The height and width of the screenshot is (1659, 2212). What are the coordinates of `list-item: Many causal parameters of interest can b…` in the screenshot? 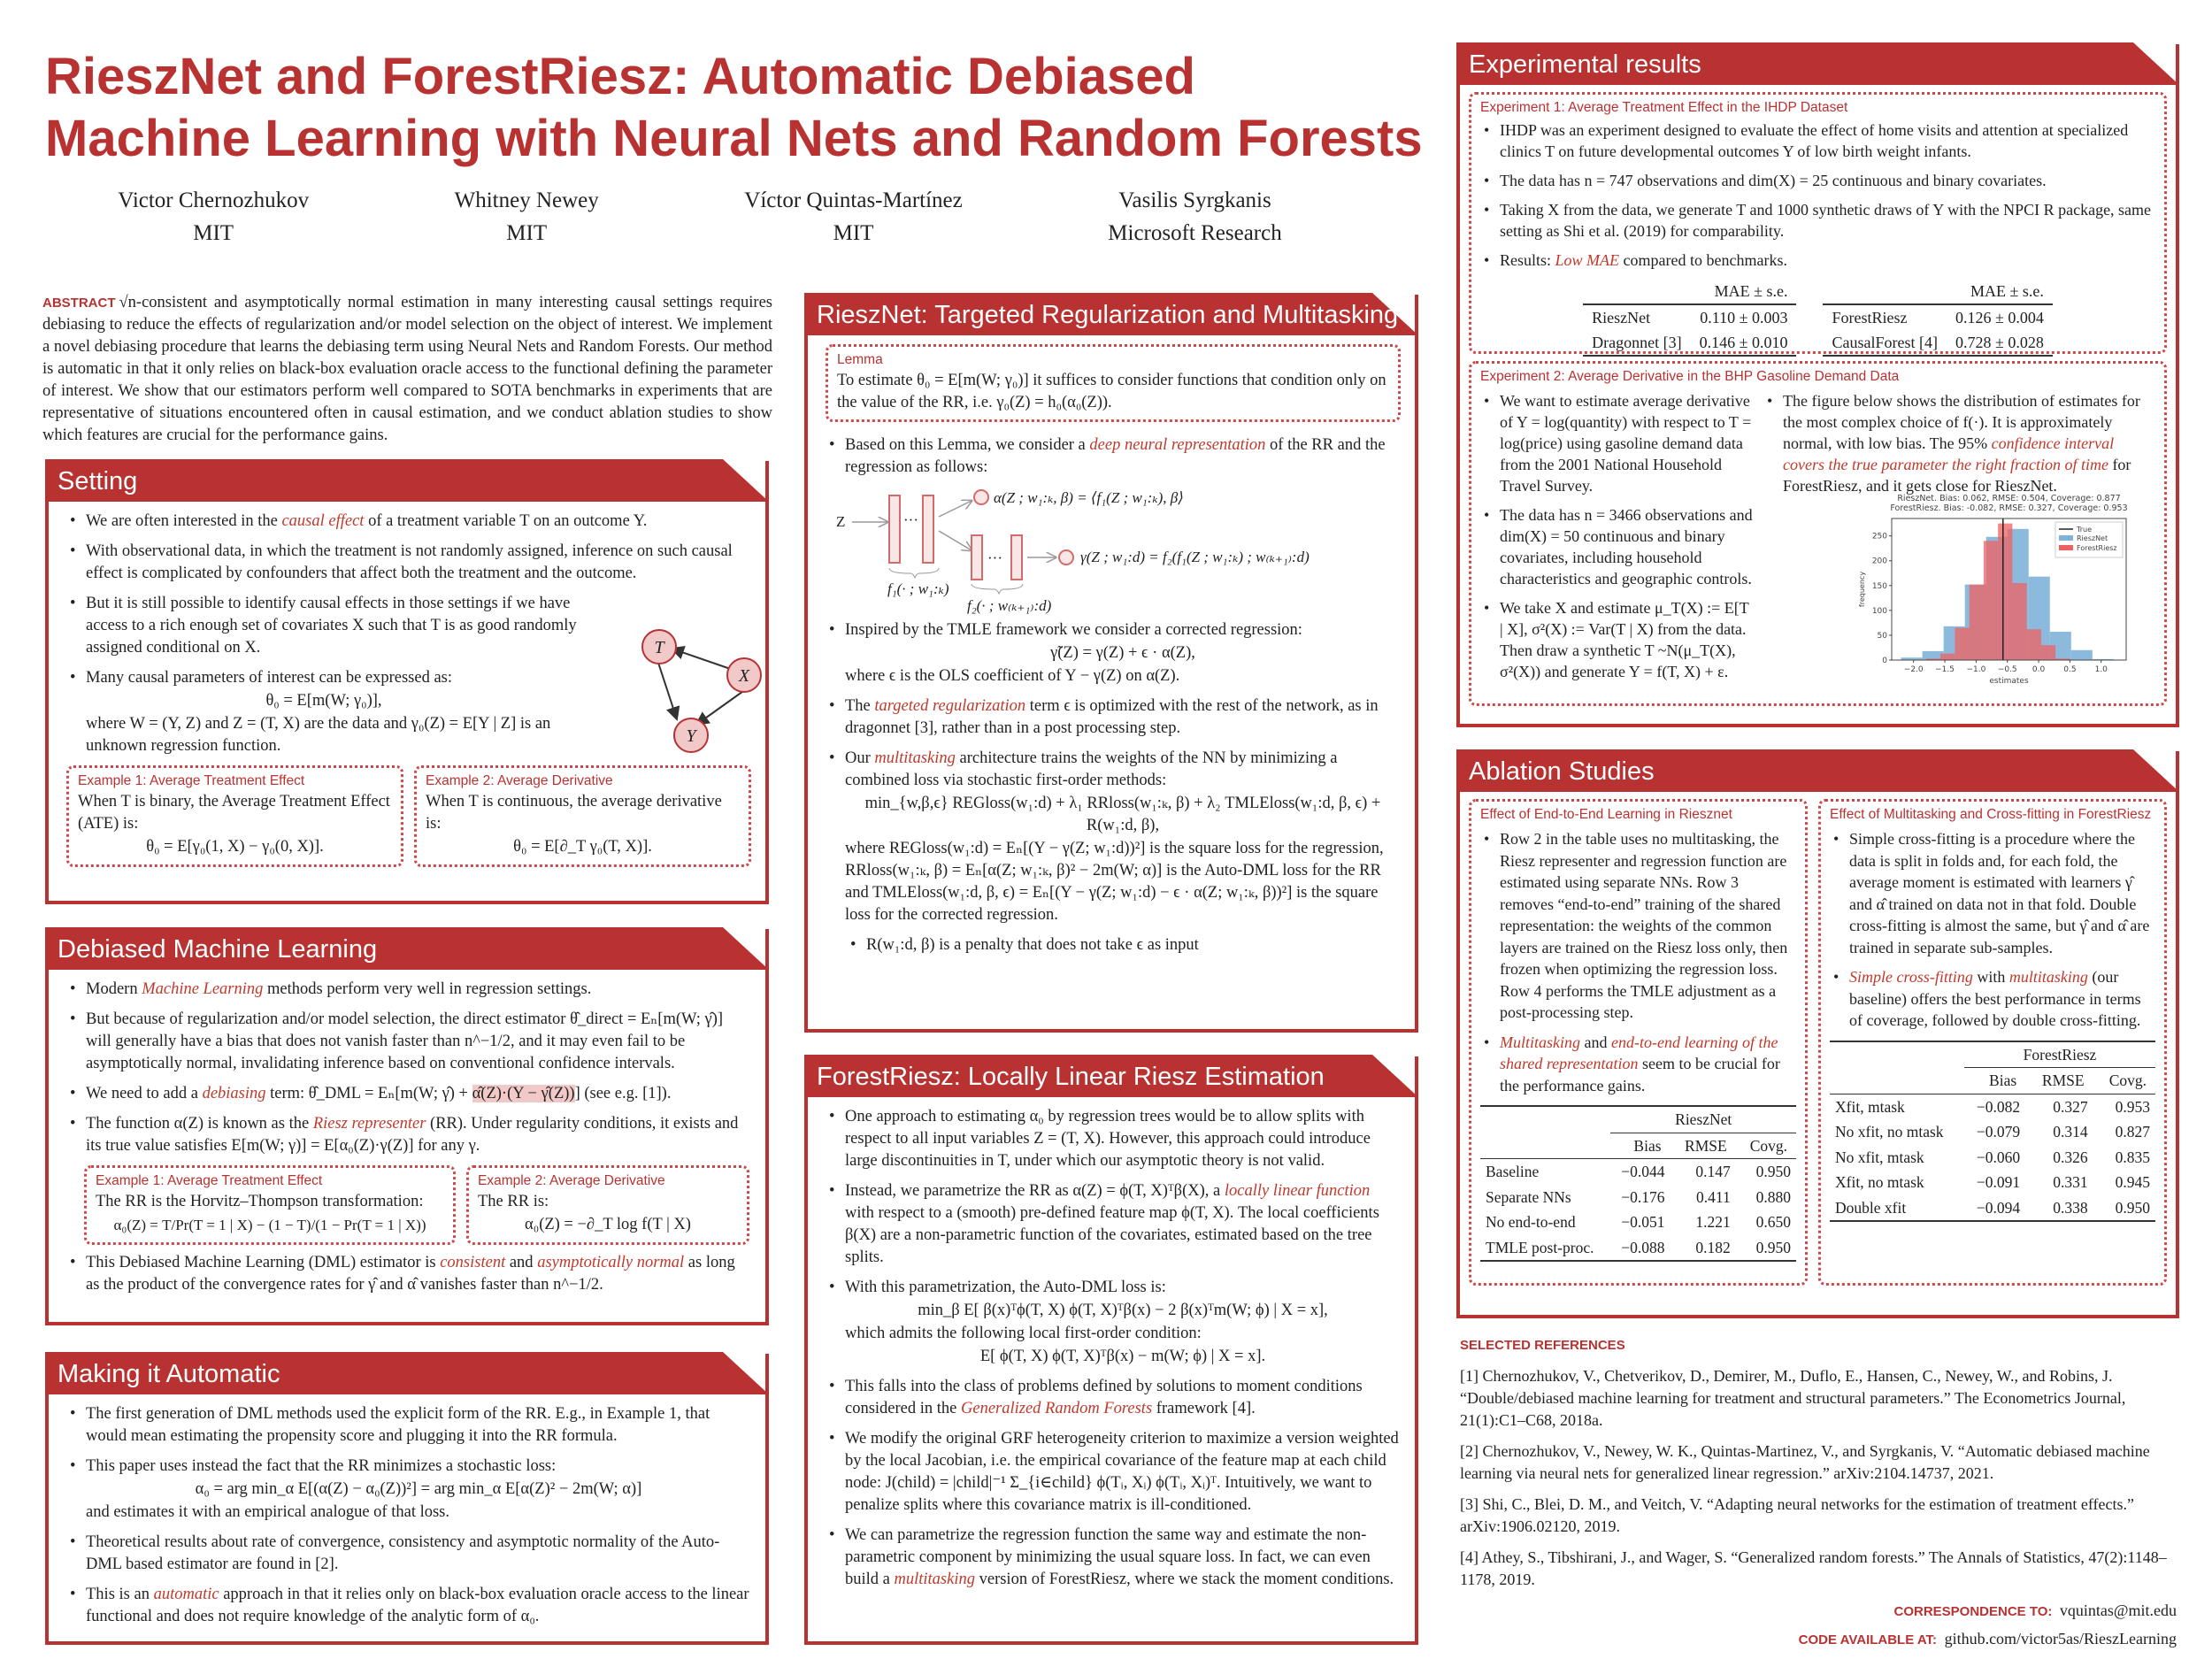 It's located at (314, 712).